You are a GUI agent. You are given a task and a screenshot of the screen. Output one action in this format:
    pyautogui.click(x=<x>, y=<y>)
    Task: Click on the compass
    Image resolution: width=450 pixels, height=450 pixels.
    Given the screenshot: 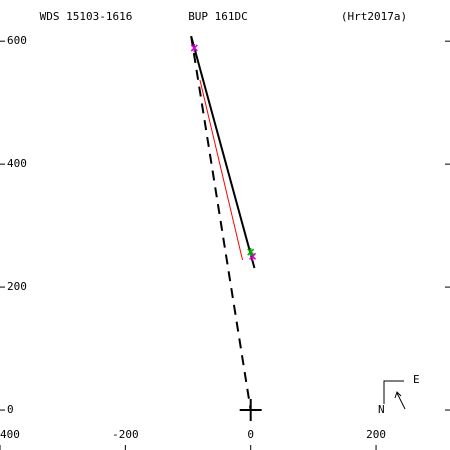 What is the action you would take?
    pyautogui.click(x=394, y=395)
    